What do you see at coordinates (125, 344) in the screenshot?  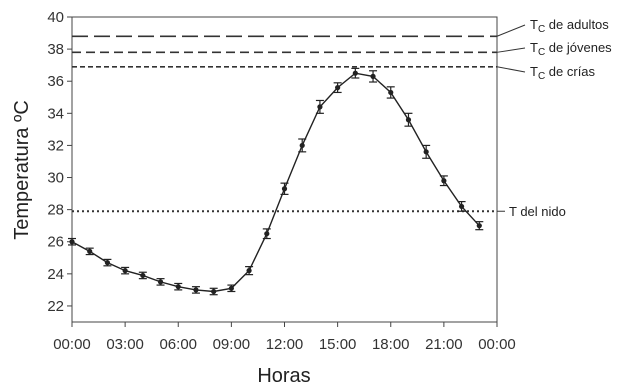 I see `x-tick-label: 03:00` at bounding box center [125, 344].